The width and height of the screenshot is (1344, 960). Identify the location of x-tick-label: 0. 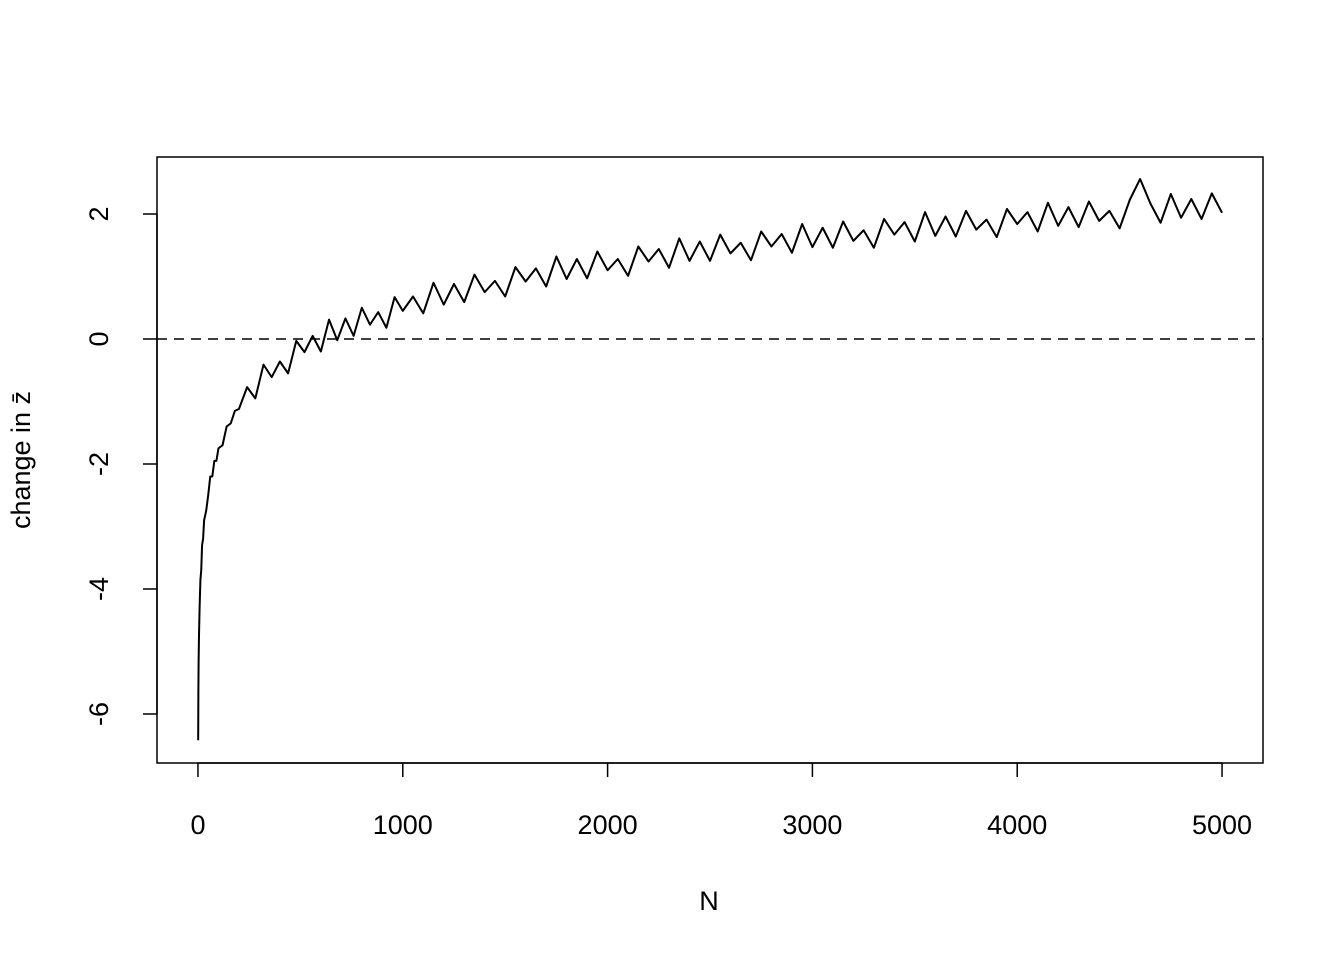
(197, 825).